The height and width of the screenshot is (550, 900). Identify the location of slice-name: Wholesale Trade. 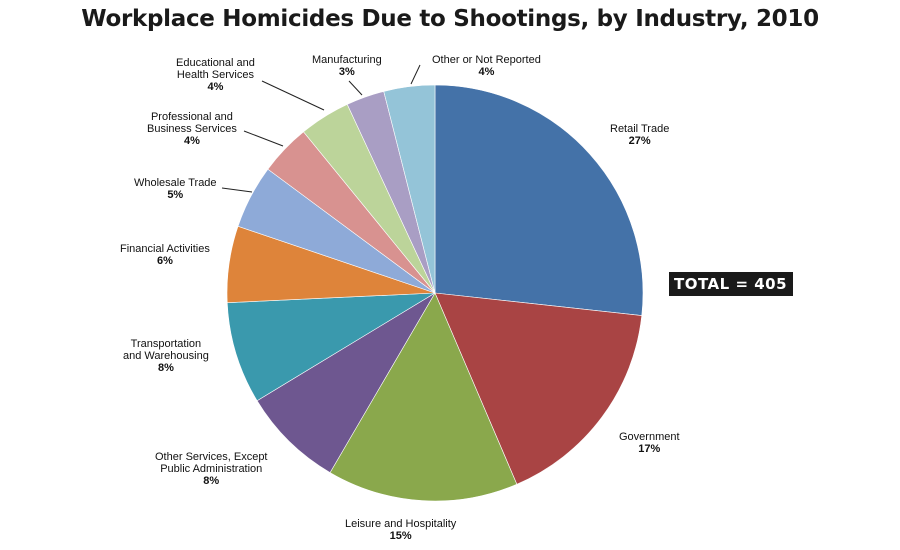
(175, 183).